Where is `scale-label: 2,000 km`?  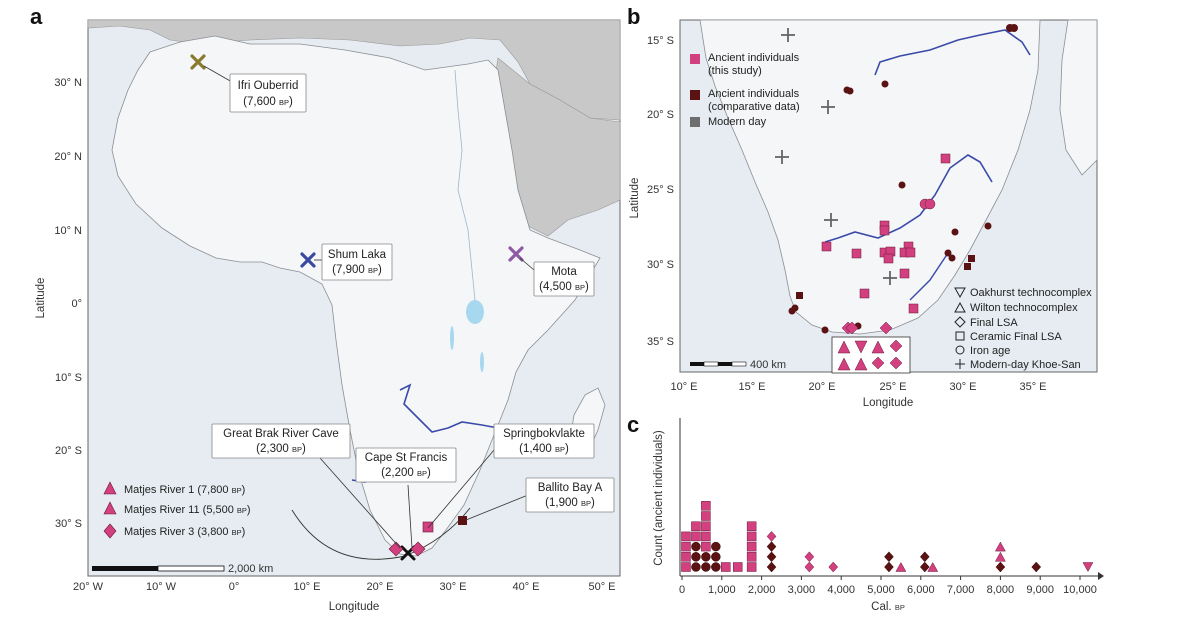
scale-label: 2,000 km is located at coordinates (250, 569).